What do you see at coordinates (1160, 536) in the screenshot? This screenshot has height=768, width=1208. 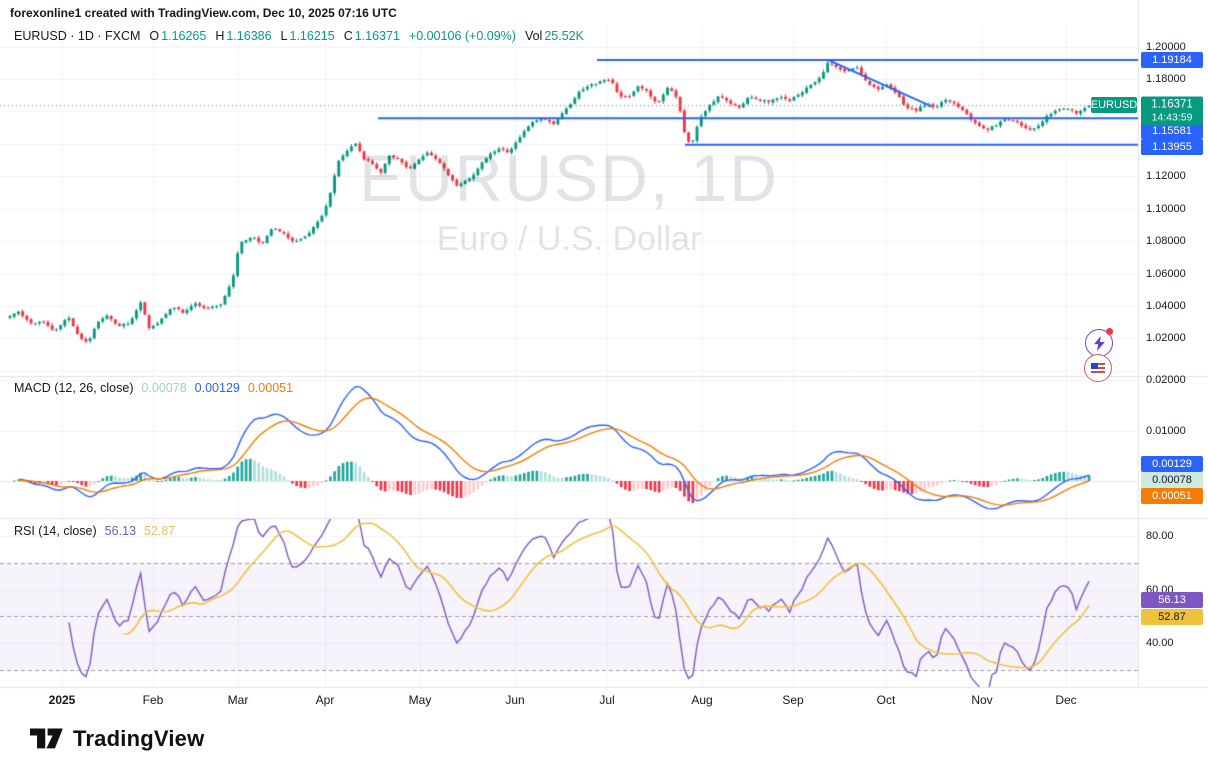 I see `rsi-tick-label: 80.00` at bounding box center [1160, 536].